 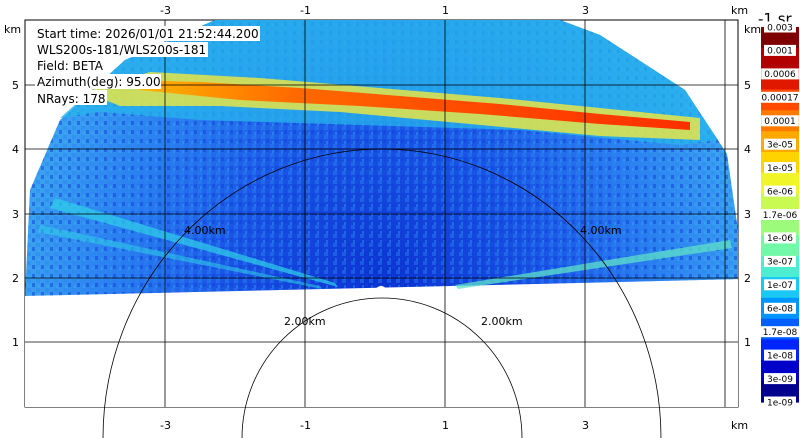 I want to click on y-tick-left: 4, so click(x=15, y=149).